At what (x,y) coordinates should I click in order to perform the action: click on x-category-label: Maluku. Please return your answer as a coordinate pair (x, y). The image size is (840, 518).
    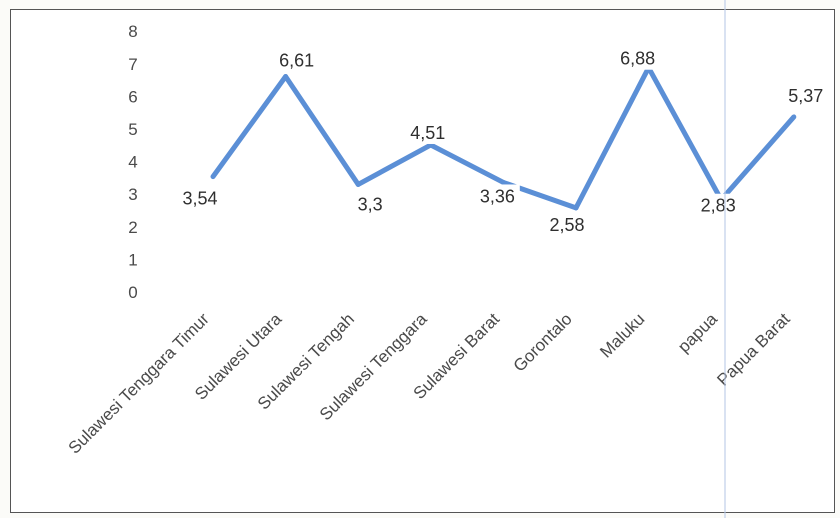
    Looking at the image, I should click on (622, 335).